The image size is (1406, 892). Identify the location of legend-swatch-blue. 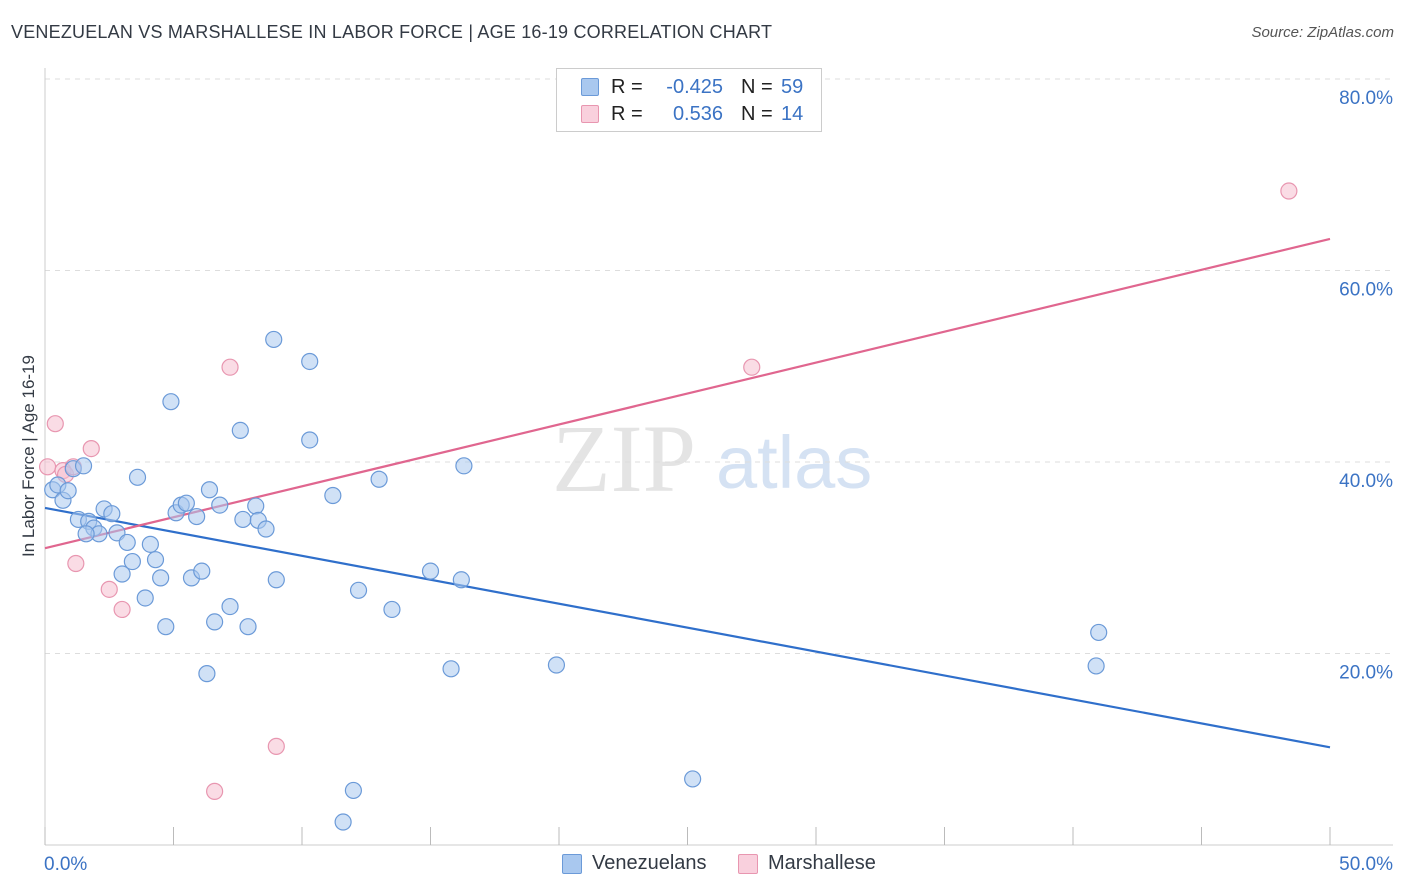
(590, 87).